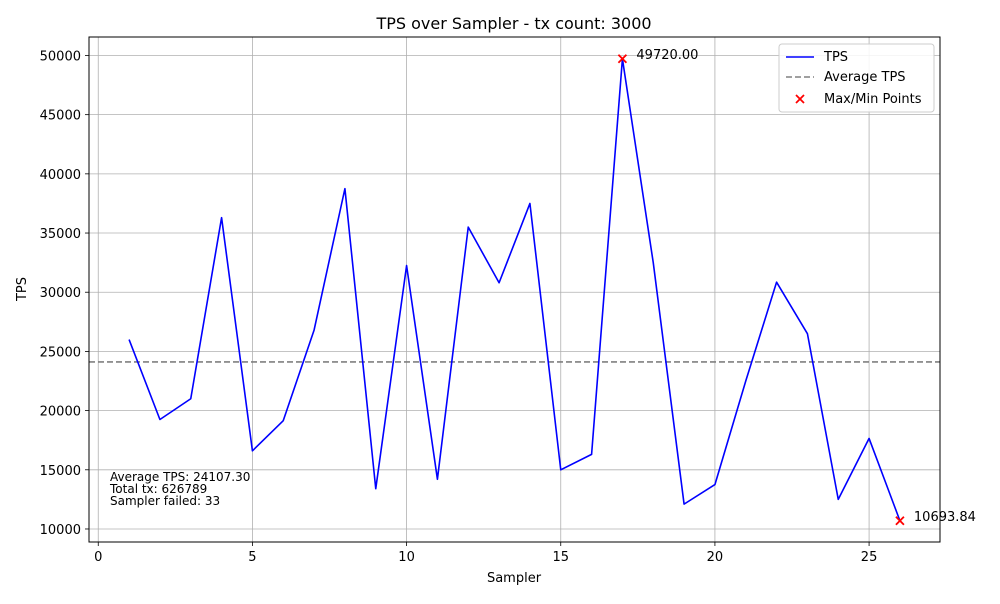 Image resolution: width=1000 pixels, height=604 pixels. I want to click on y-tick-label: 10000, so click(60, 530).